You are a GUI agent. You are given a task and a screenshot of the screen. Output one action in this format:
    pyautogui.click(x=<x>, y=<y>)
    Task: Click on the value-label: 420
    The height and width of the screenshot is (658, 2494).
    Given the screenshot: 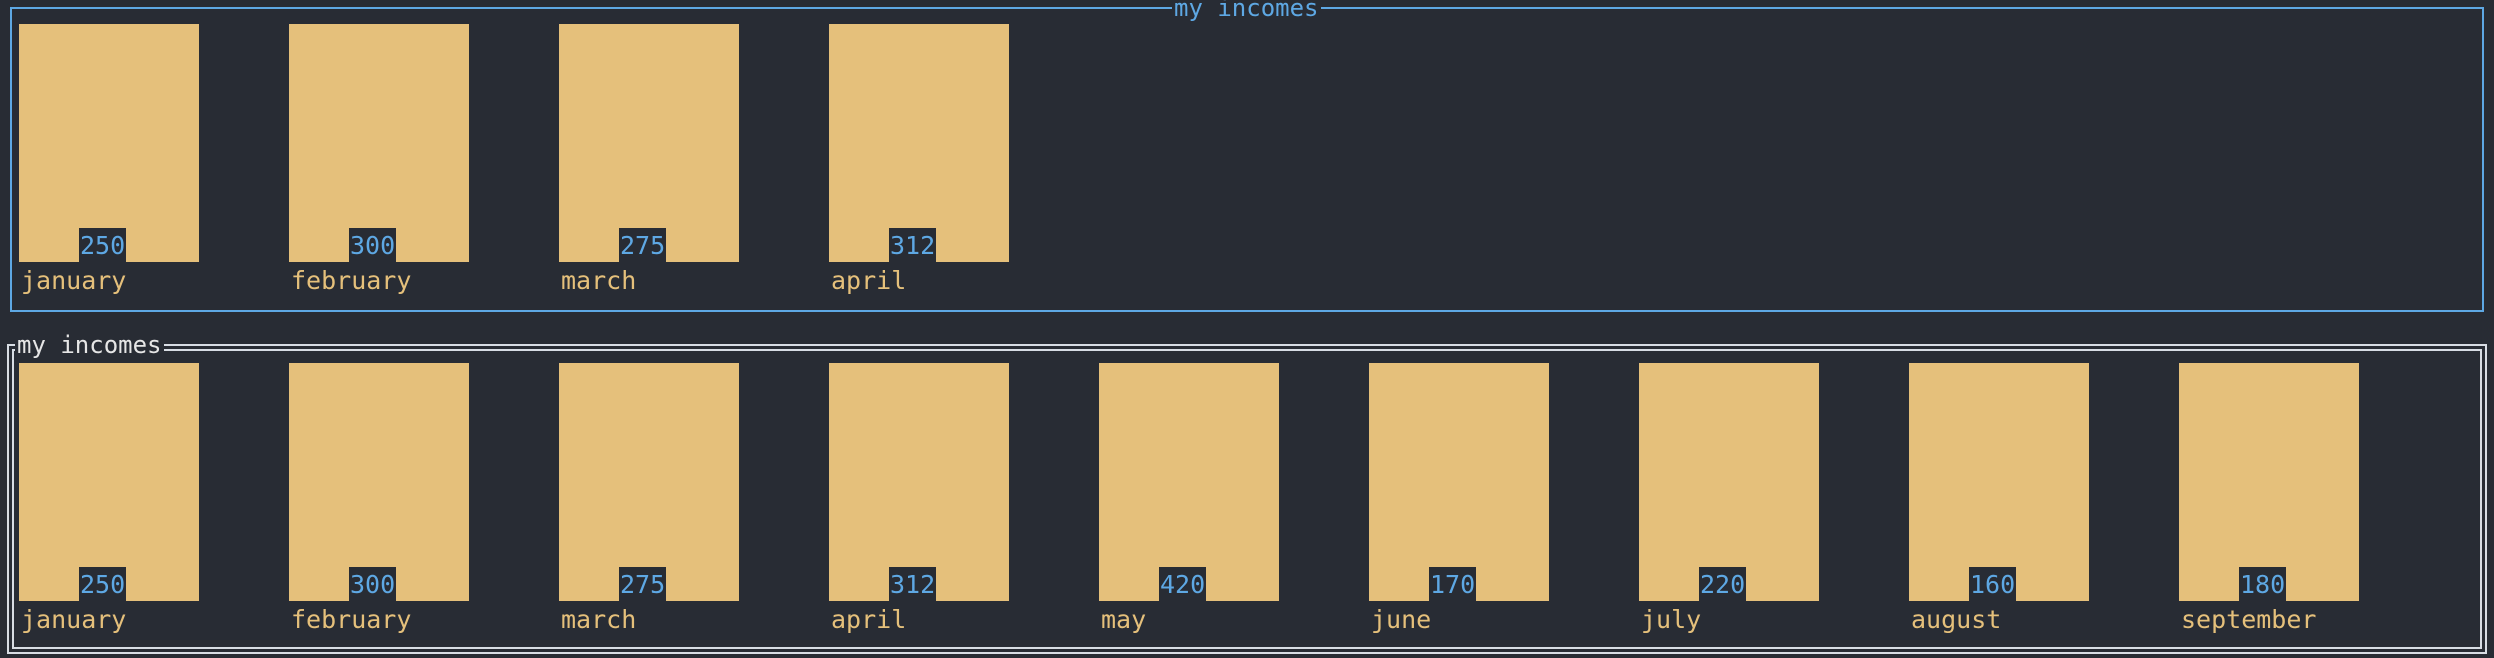 What is the action you would take?
    pyautogui.click(x=1182, y=584)
    